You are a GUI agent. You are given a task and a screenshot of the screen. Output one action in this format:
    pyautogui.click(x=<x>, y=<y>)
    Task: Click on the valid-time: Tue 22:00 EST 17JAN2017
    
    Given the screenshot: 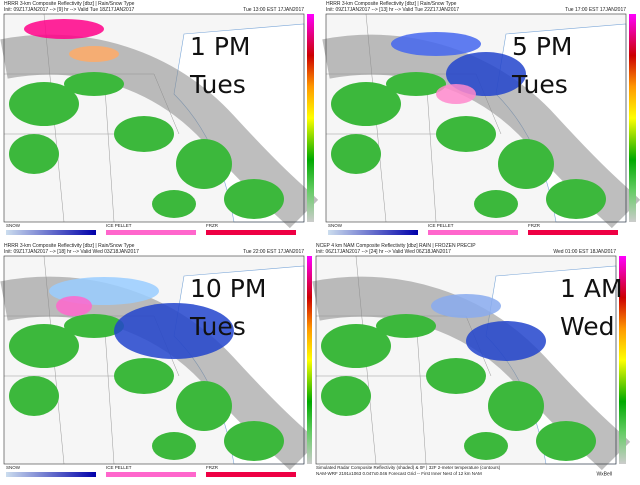 What is the action you would take?
    pyautogui.click(x=273, y=252)
    